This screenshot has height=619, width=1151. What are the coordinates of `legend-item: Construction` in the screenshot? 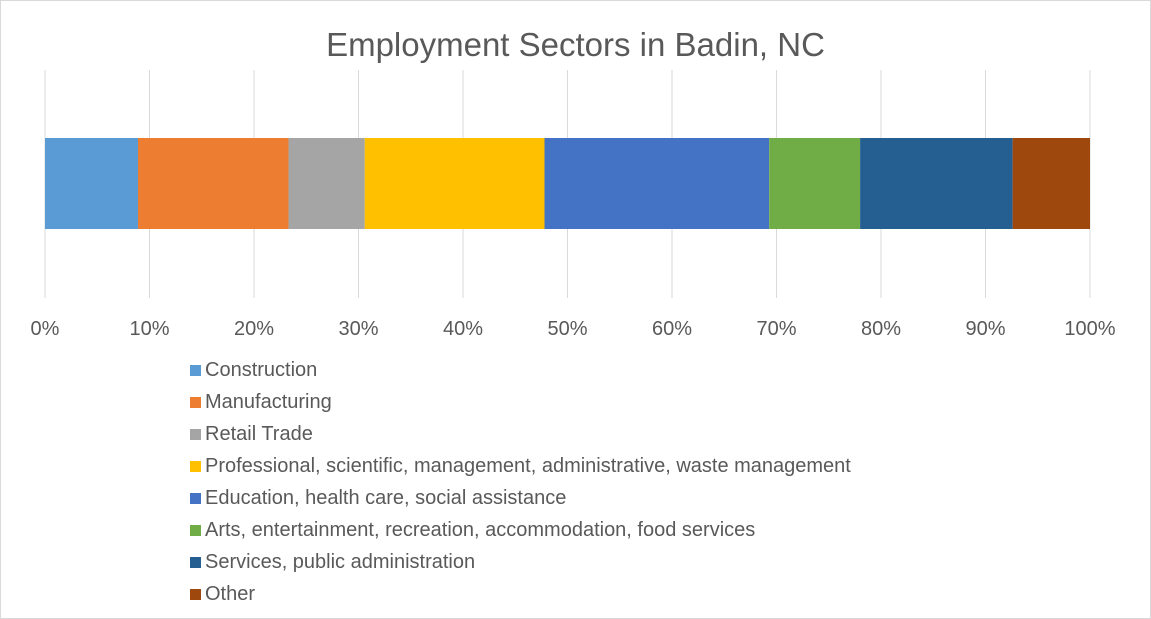 It's located at (640, 370).